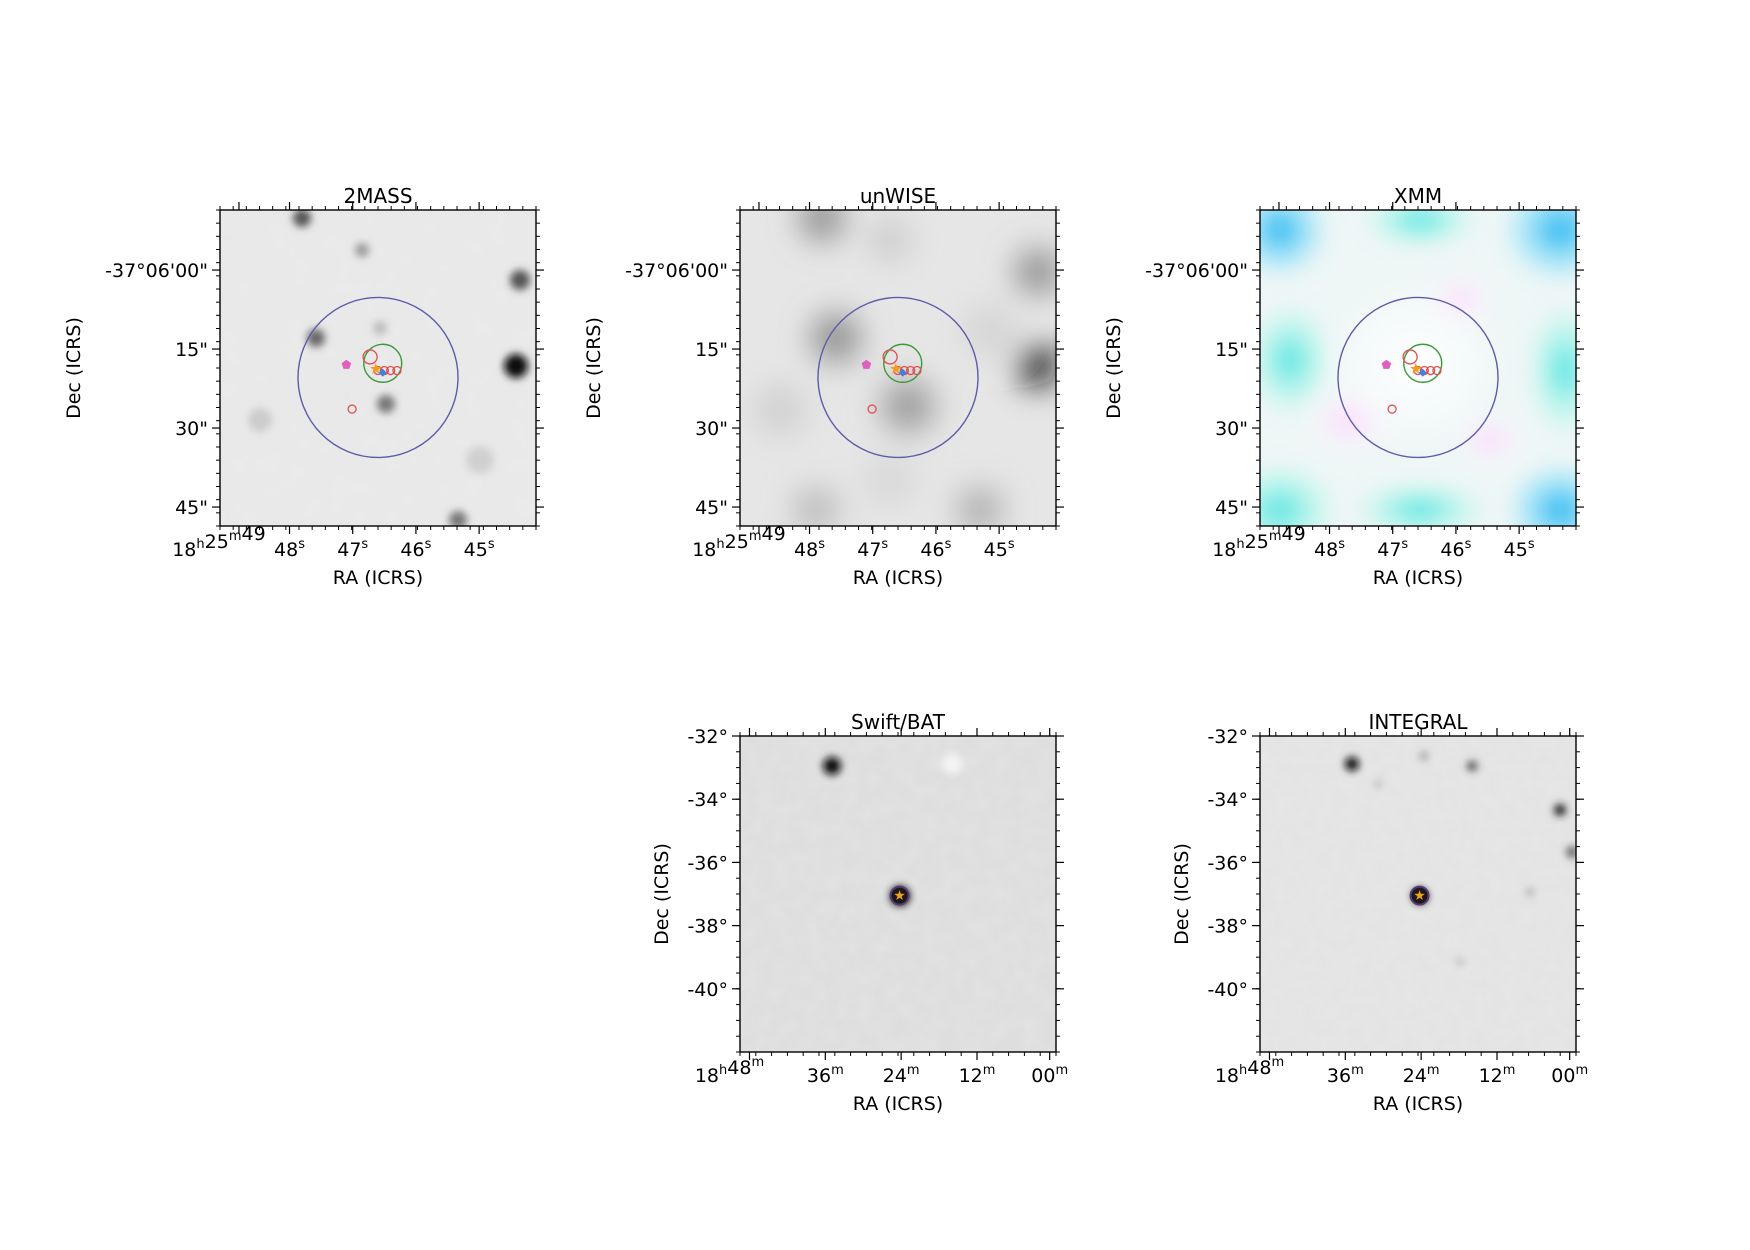 The image size is (1750, 1250). I want to click on panel-title: unWISE, so click(898, 196).